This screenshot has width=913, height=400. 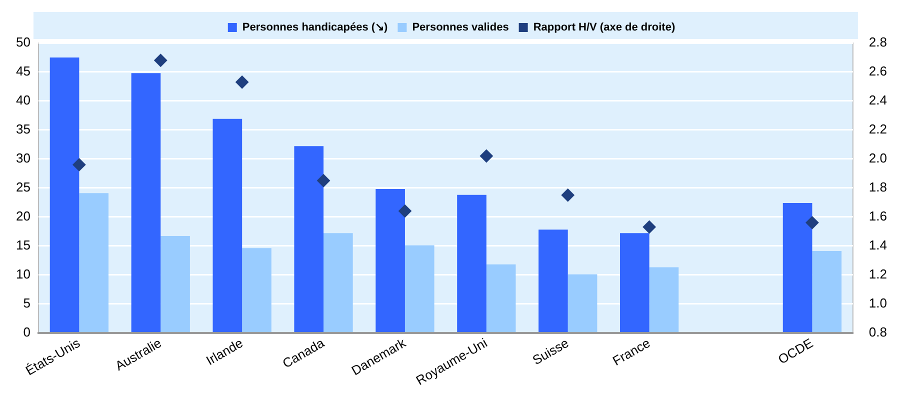 I want to click on y2-tick-label: 2.2, so click(x=878, y=129).